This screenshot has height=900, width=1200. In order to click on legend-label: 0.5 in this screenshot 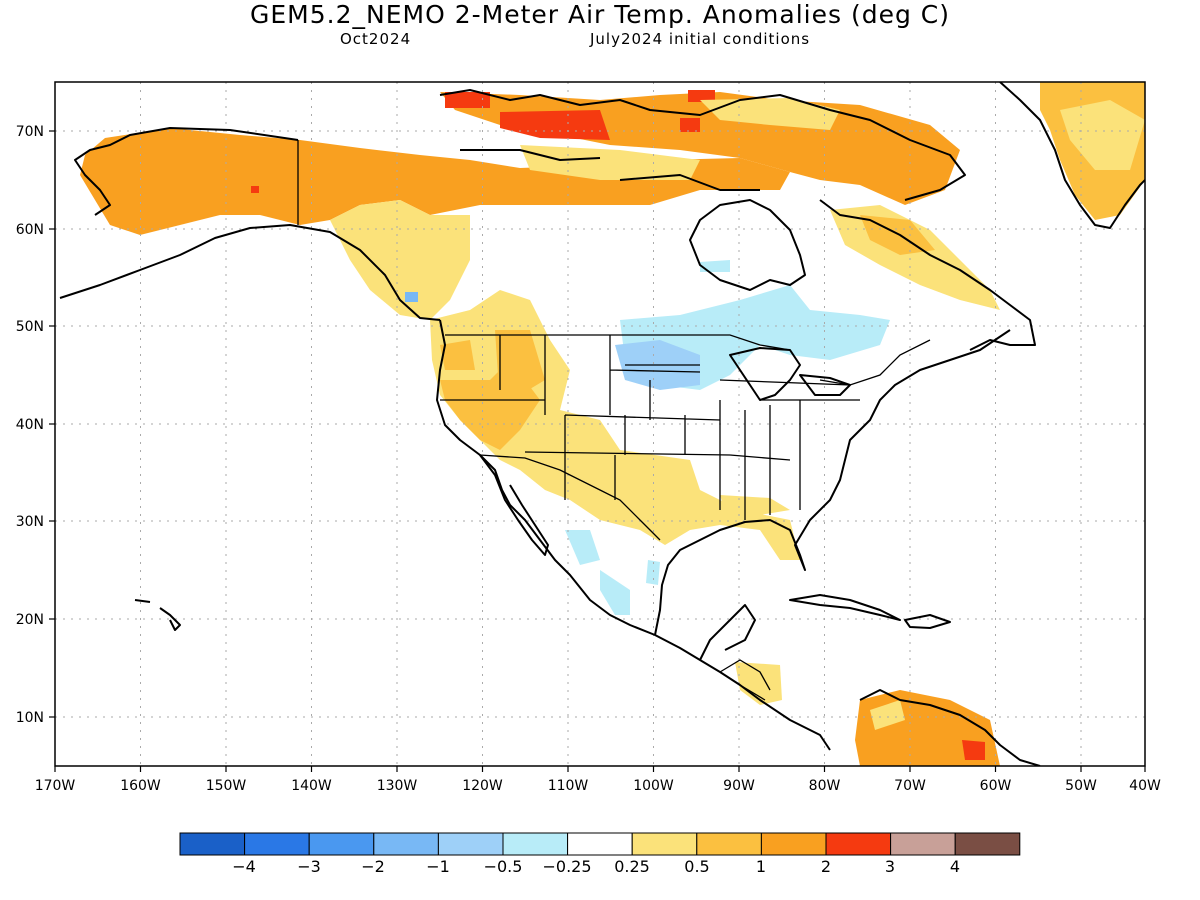, I will do `click(696, 866)`.